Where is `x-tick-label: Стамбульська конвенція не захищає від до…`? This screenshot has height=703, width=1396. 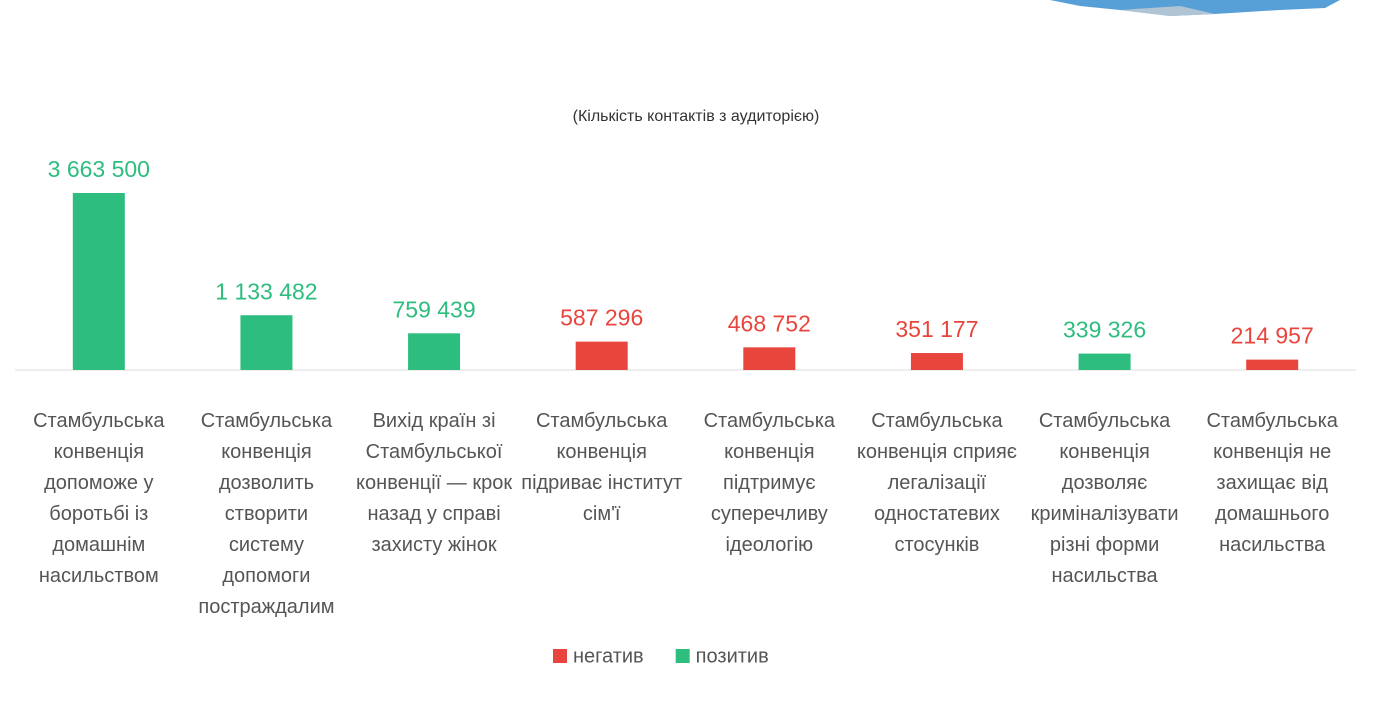 x-tick-label: Стамбульська конвенція не захищає від до… is located at coordinates (1272, 483).